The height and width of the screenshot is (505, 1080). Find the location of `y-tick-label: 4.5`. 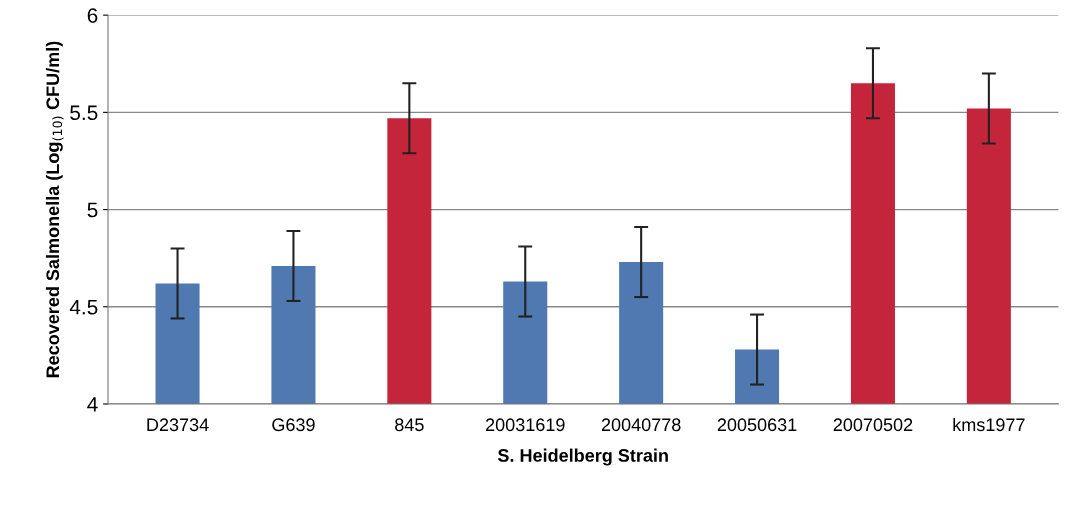

y-tick-label: 4.5 is located at coordinates (83, 307).